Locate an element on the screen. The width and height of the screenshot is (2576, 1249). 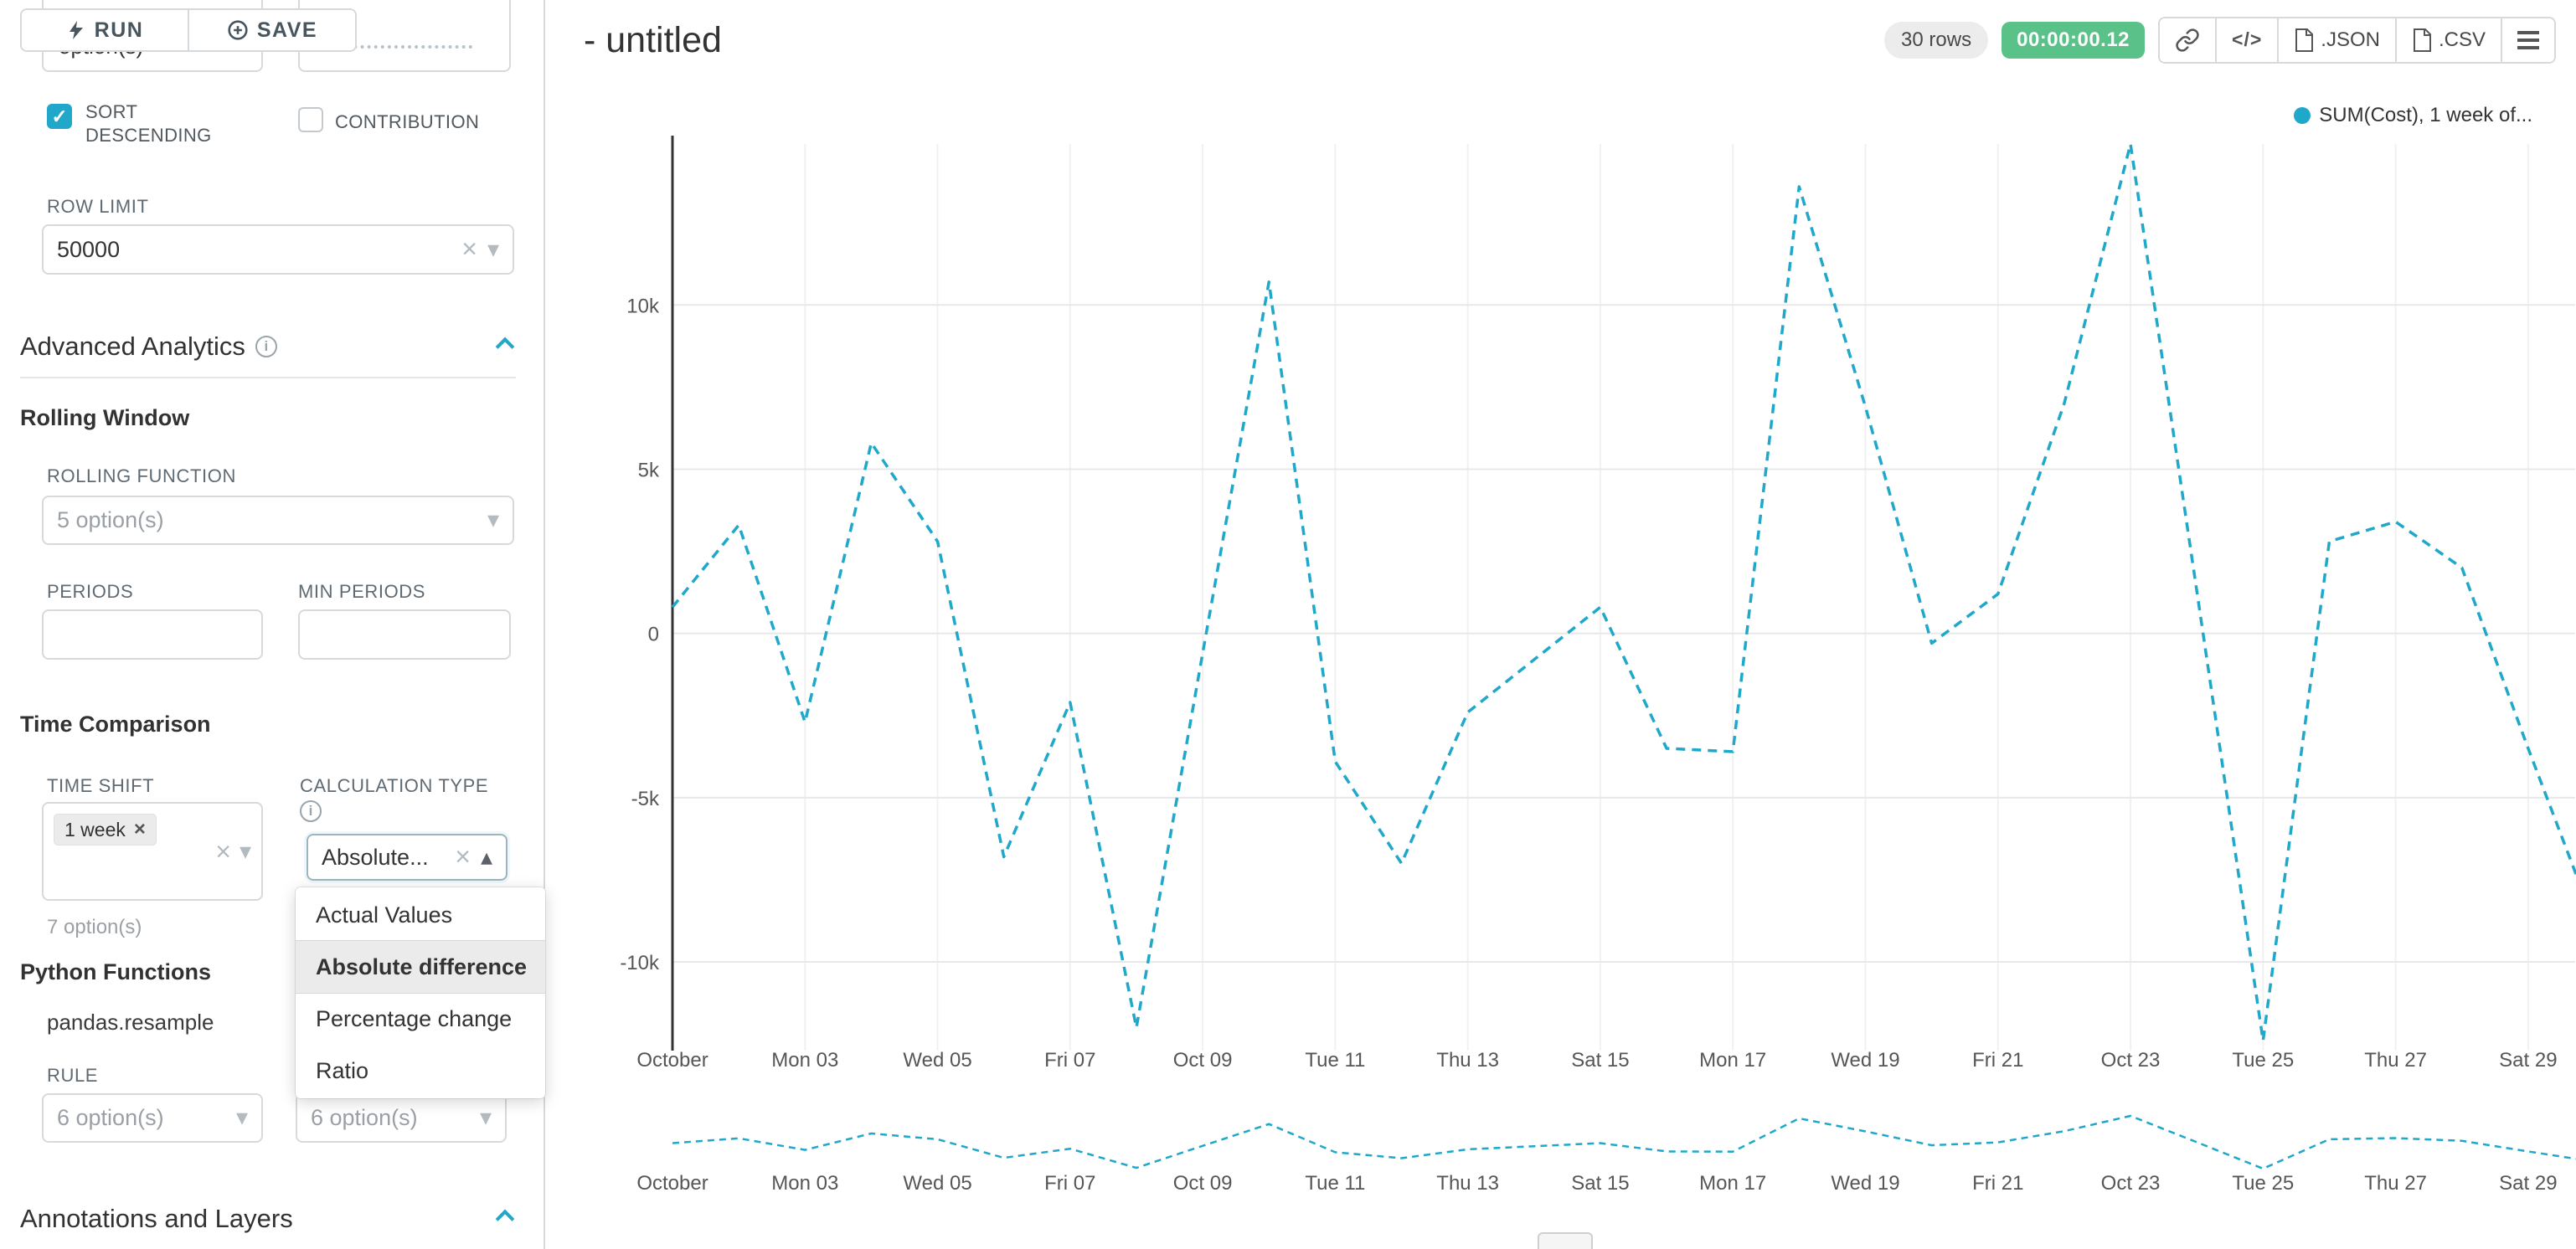
rule-select: 6 option(s) is located at coordinates (152, 1118).